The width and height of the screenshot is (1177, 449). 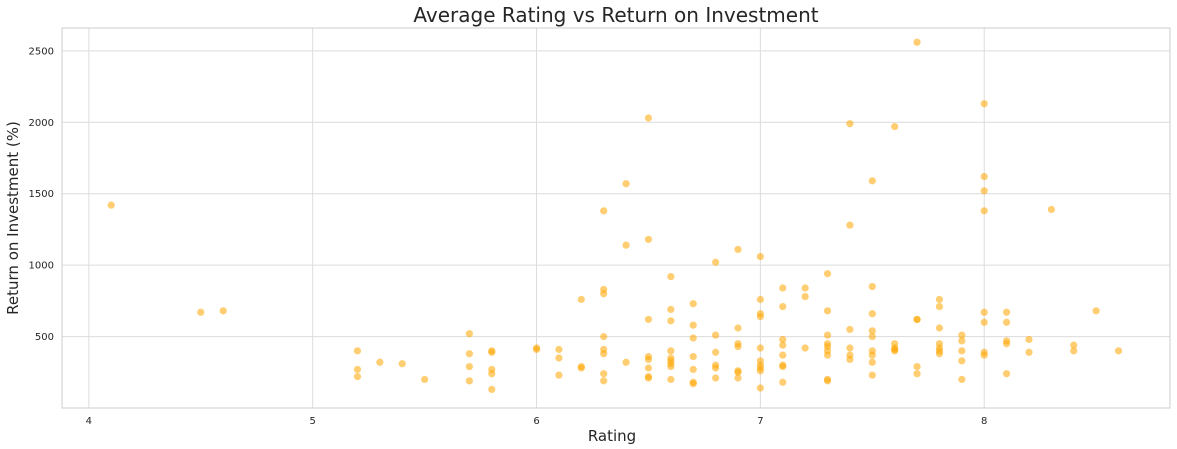 I want to click on x-tick-label: 4, so click(x=89, y=421).